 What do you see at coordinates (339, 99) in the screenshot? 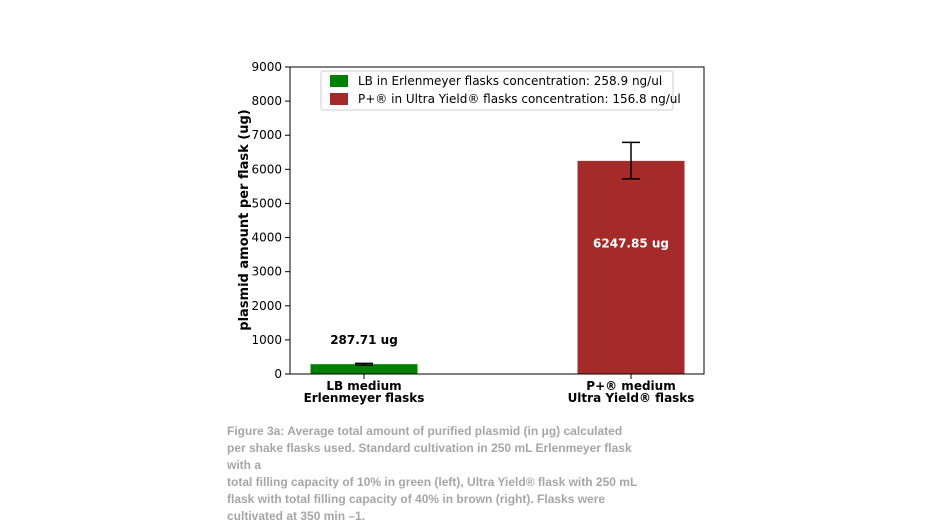
I see `legend-swatch-pplus` at bounding box center [339, 99].